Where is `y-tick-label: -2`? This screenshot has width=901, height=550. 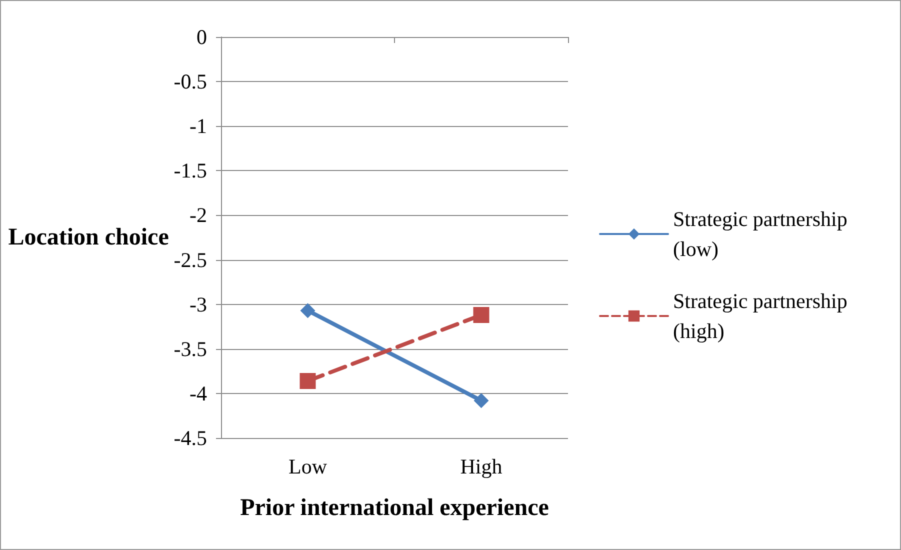
y-tick-label: -2 is located at coordinates (198, 215).